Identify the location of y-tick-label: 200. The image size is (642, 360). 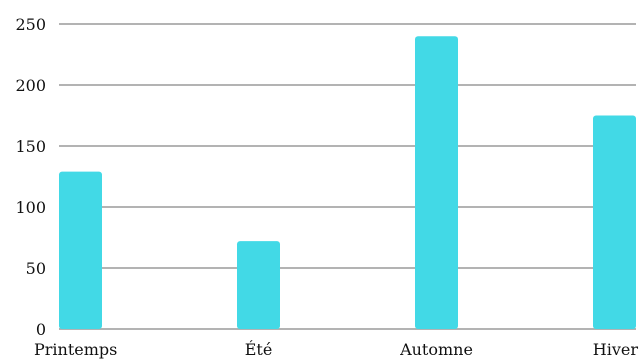
(30, 85).